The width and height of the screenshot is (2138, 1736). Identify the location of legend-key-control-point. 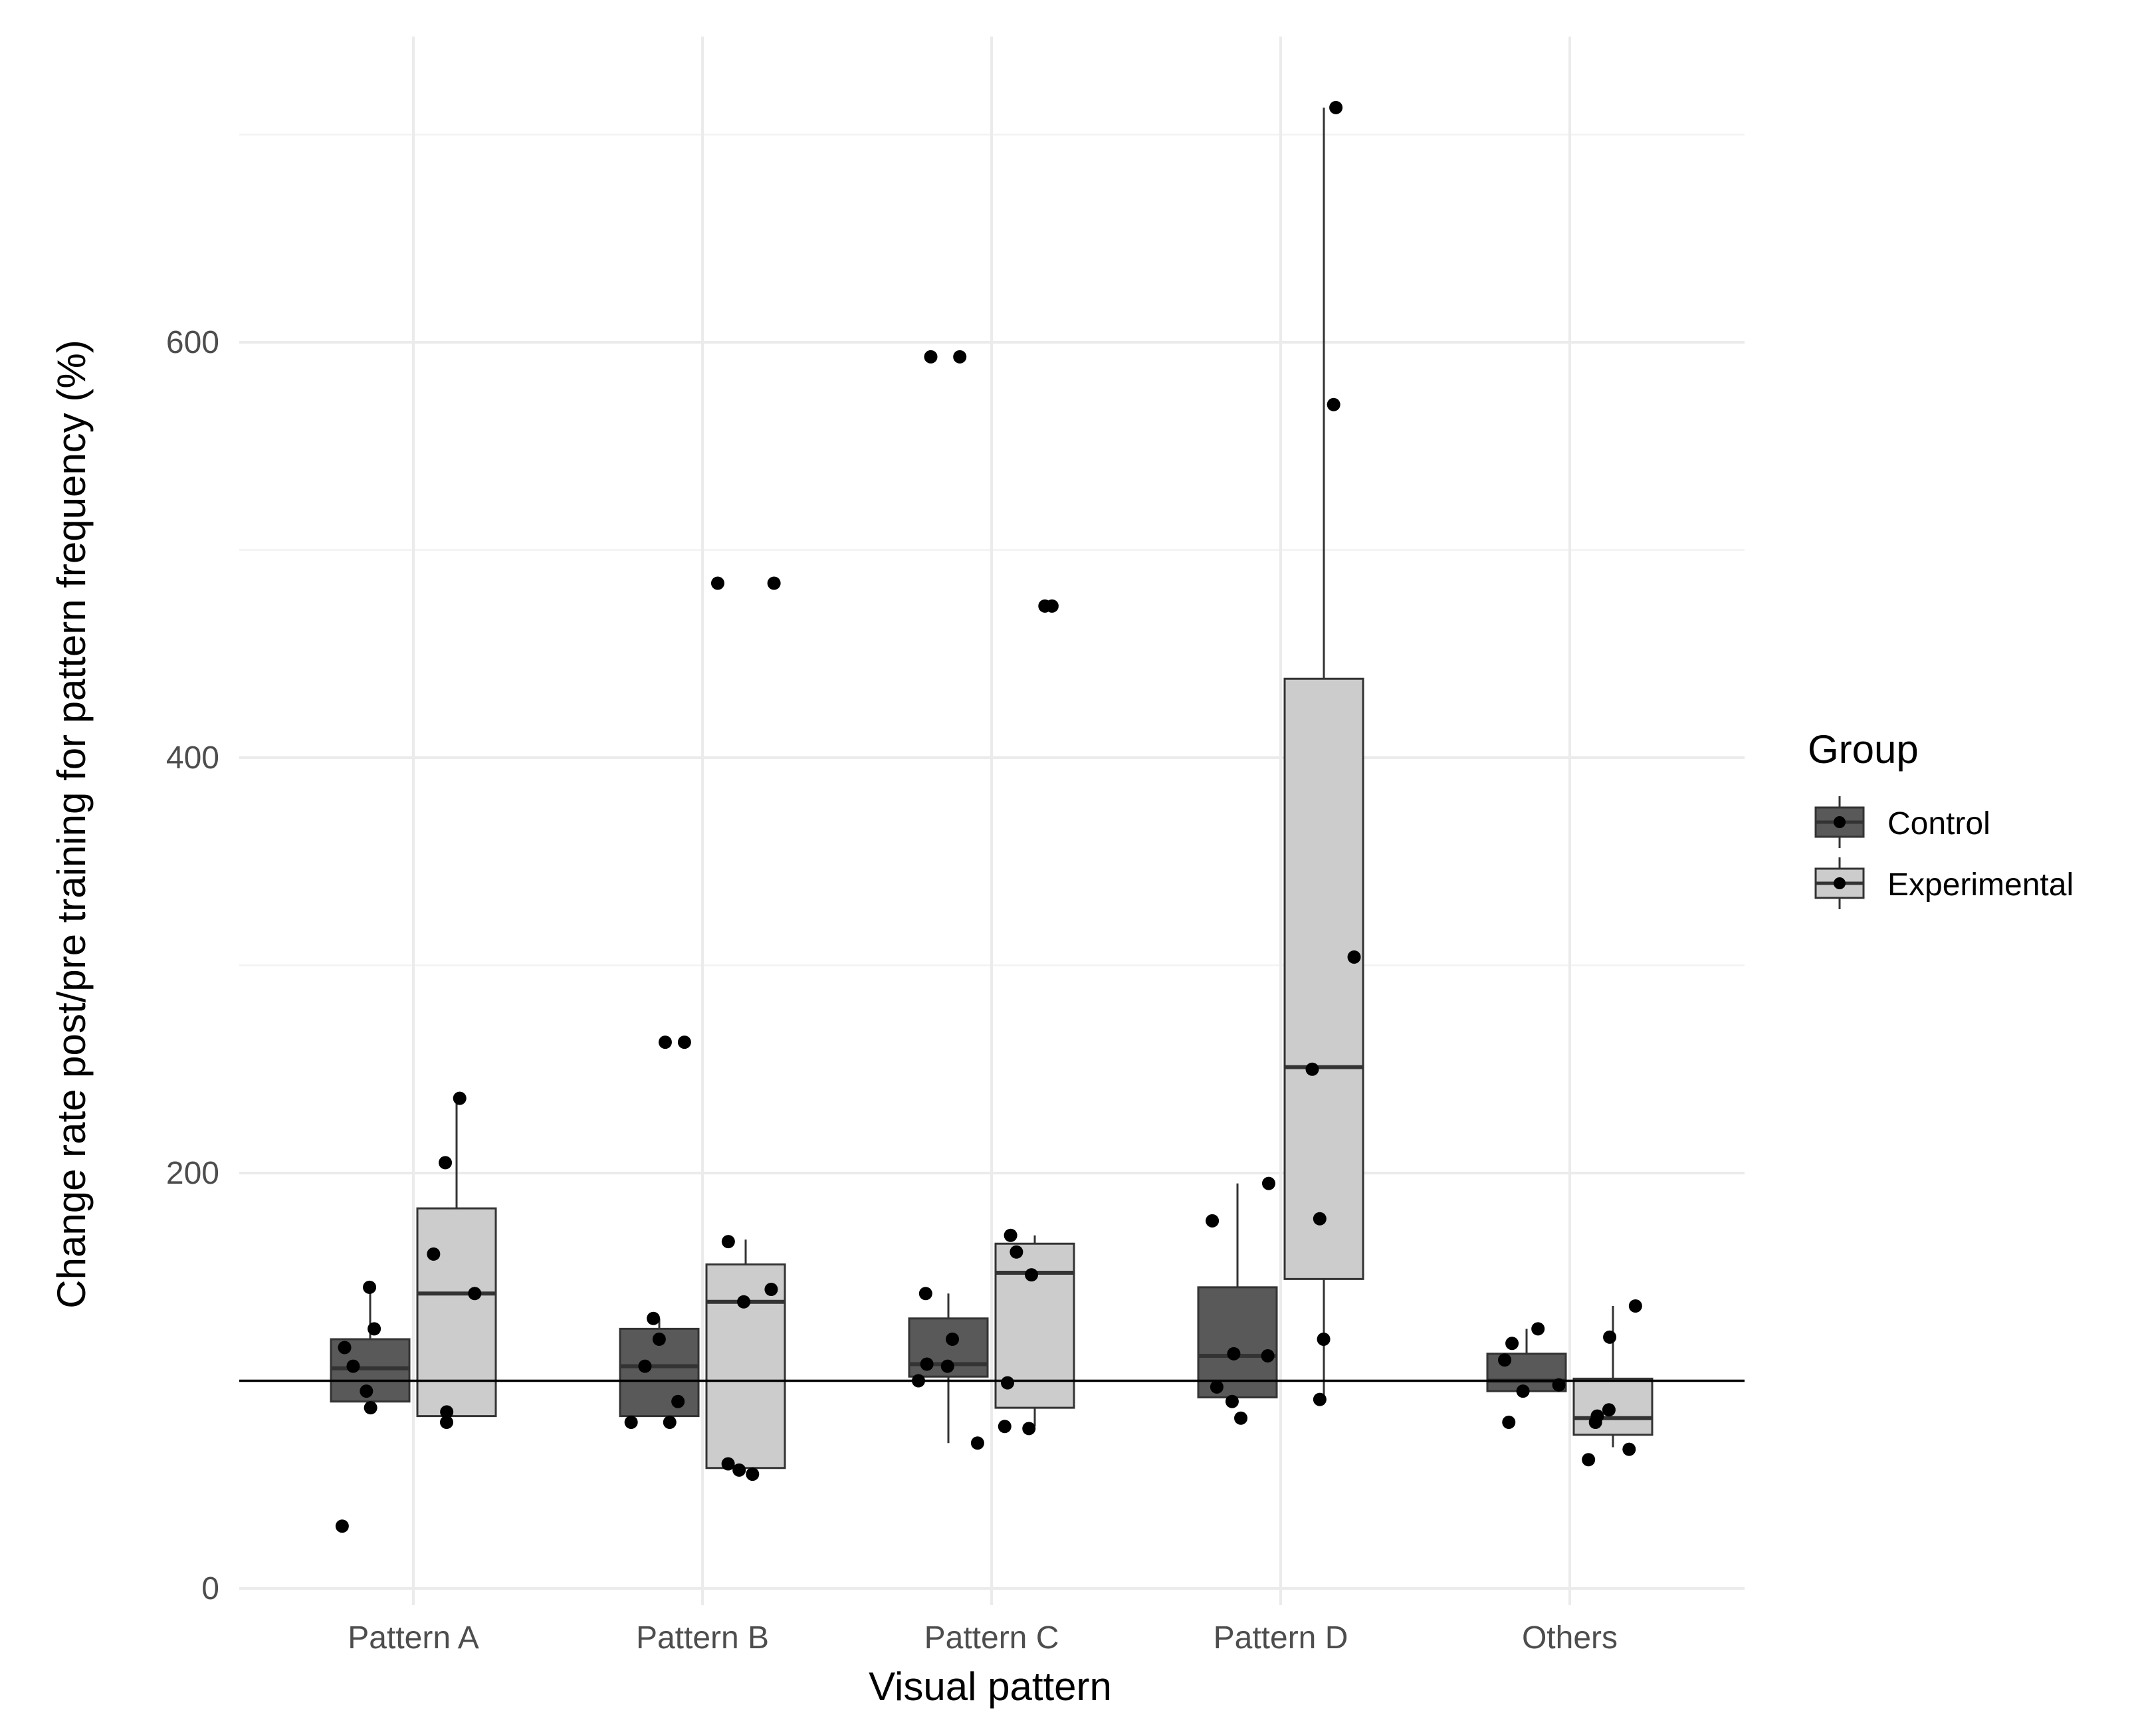
(1840, 822).